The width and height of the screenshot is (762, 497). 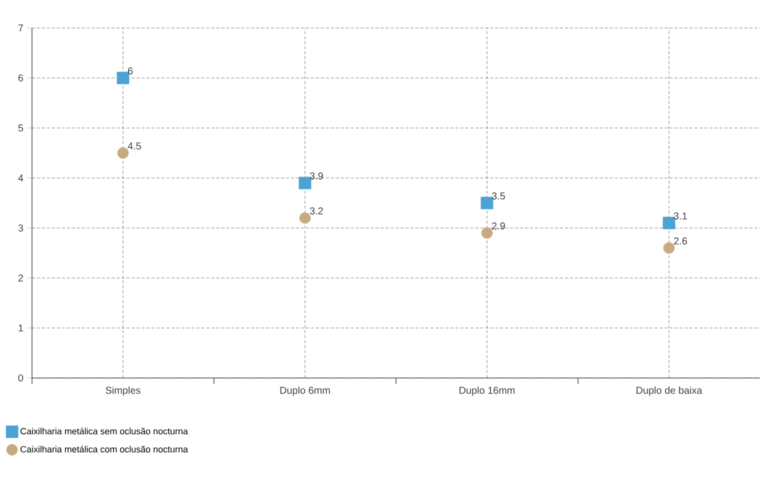 I want to click on x-tick-label: Simples, so click(x=123, y=391).